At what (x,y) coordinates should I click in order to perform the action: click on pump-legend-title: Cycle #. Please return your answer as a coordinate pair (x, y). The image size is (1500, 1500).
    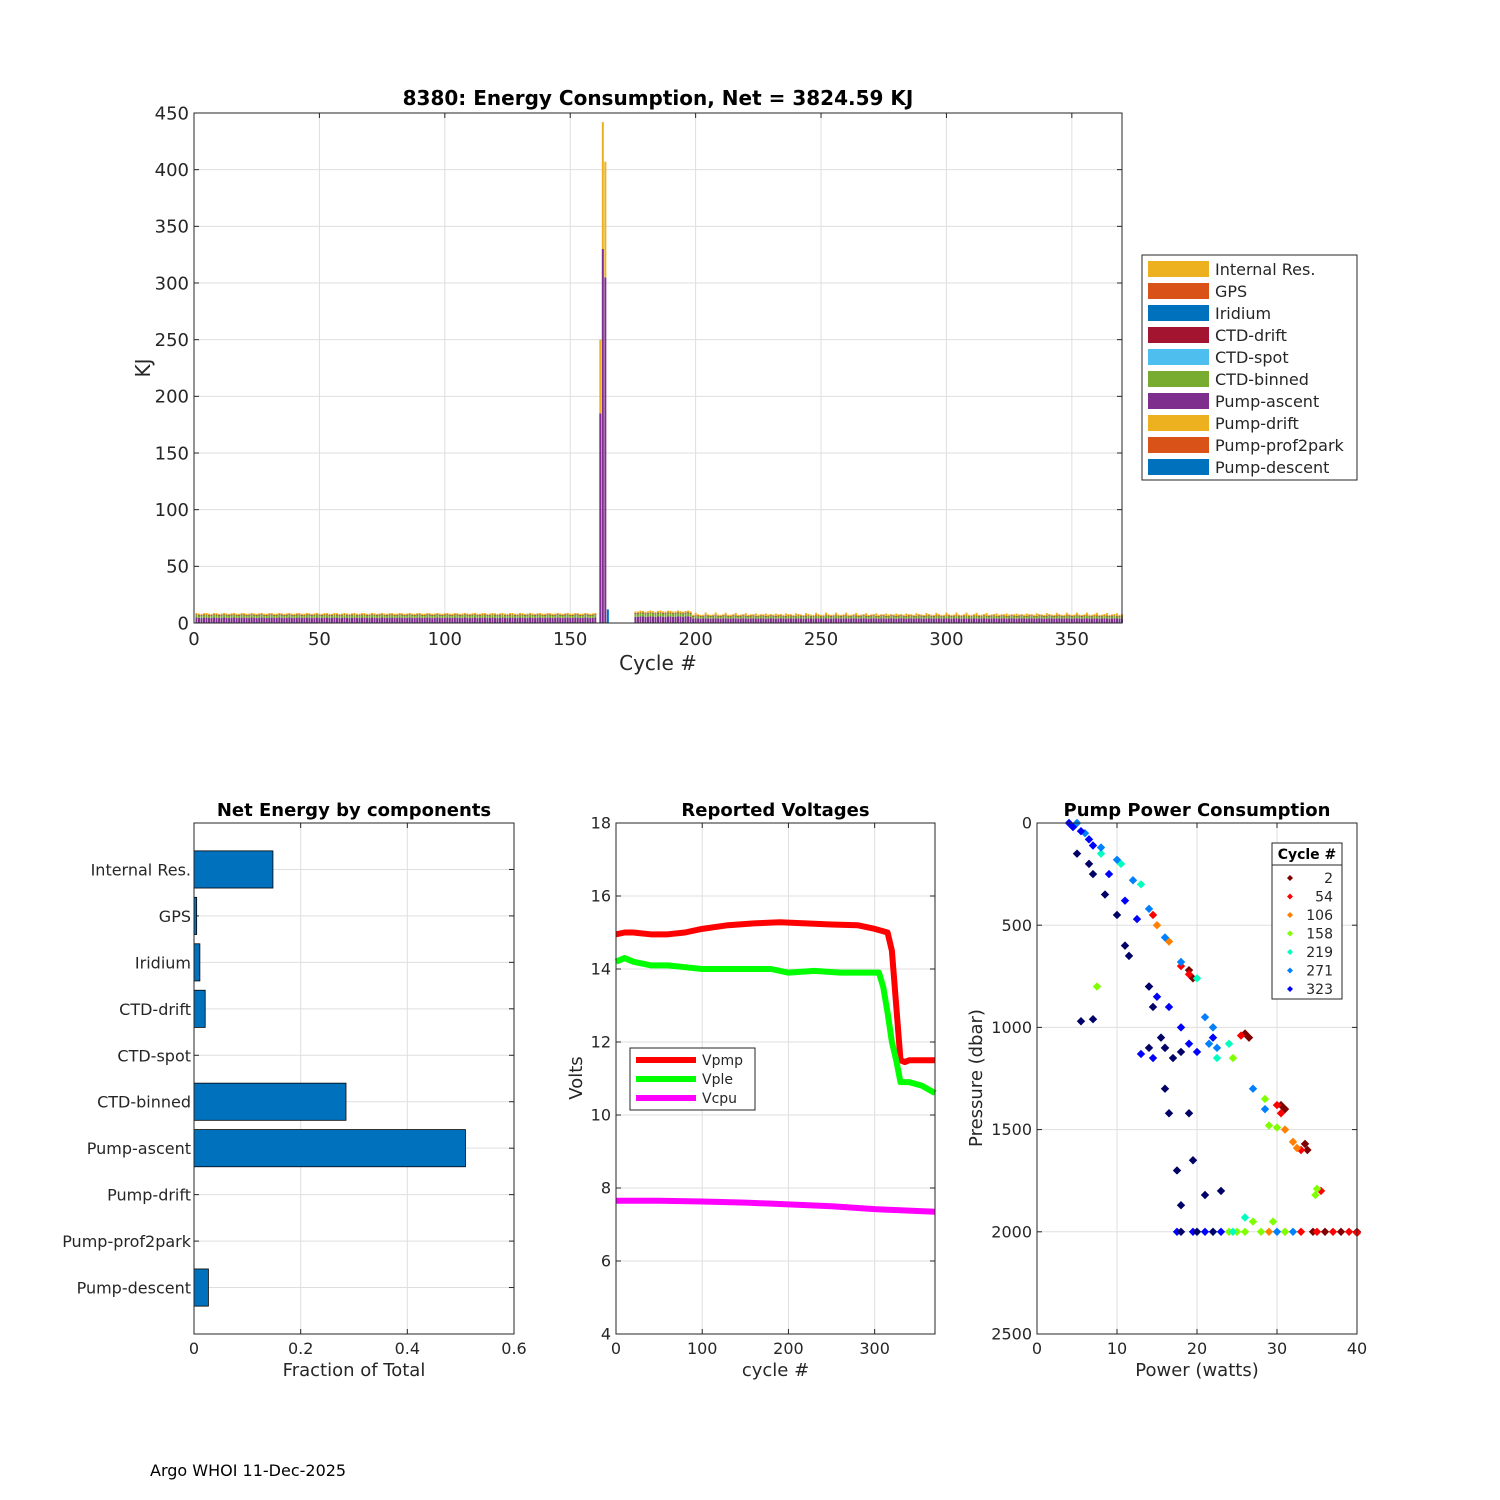
    Looking at the image, I should click on (1307, 855).